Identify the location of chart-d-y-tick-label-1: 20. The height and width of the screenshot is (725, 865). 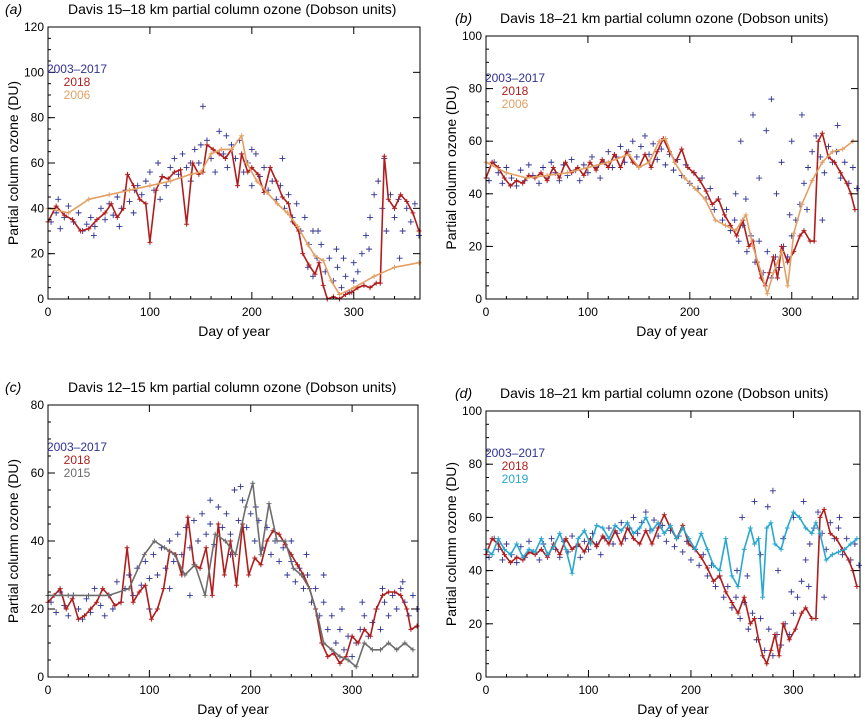
(476, 624).